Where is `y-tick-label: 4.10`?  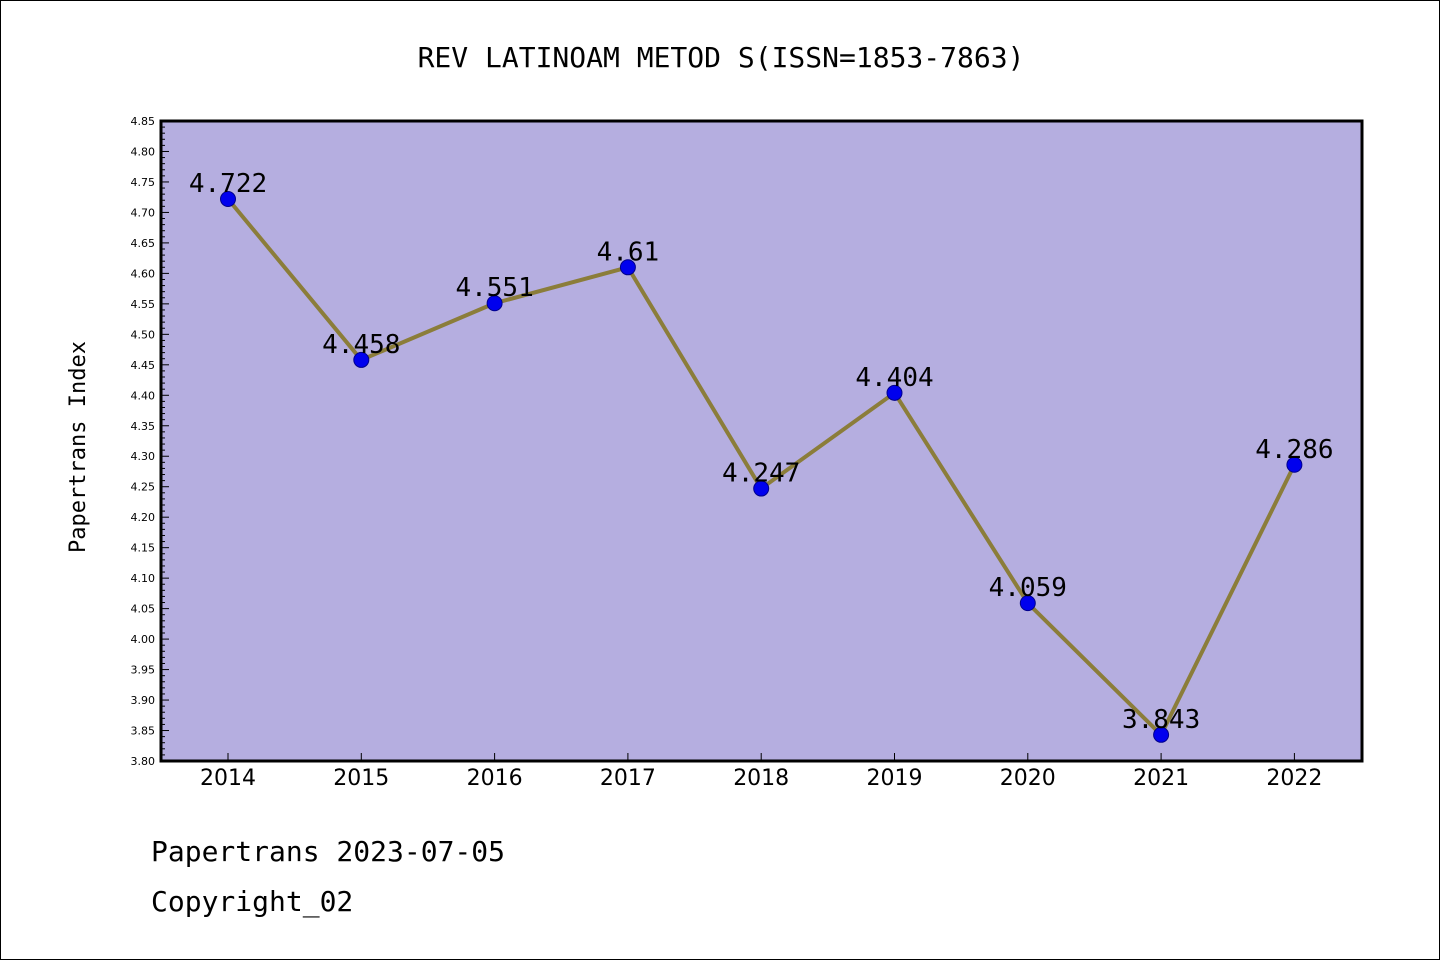 y-tick-label: 4.10 is located at coordinates (143, 578).